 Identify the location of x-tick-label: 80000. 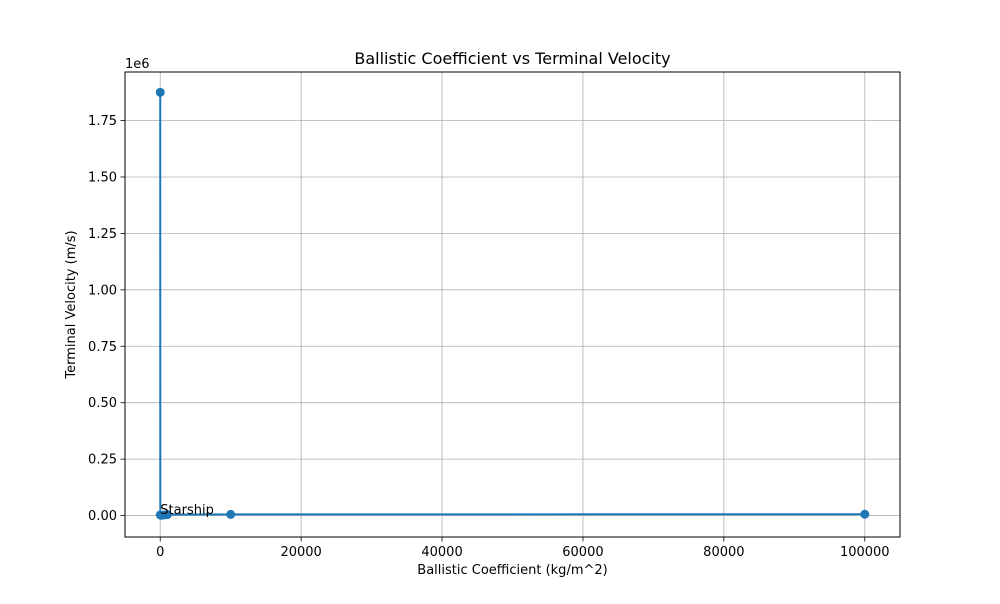
(723, 552).